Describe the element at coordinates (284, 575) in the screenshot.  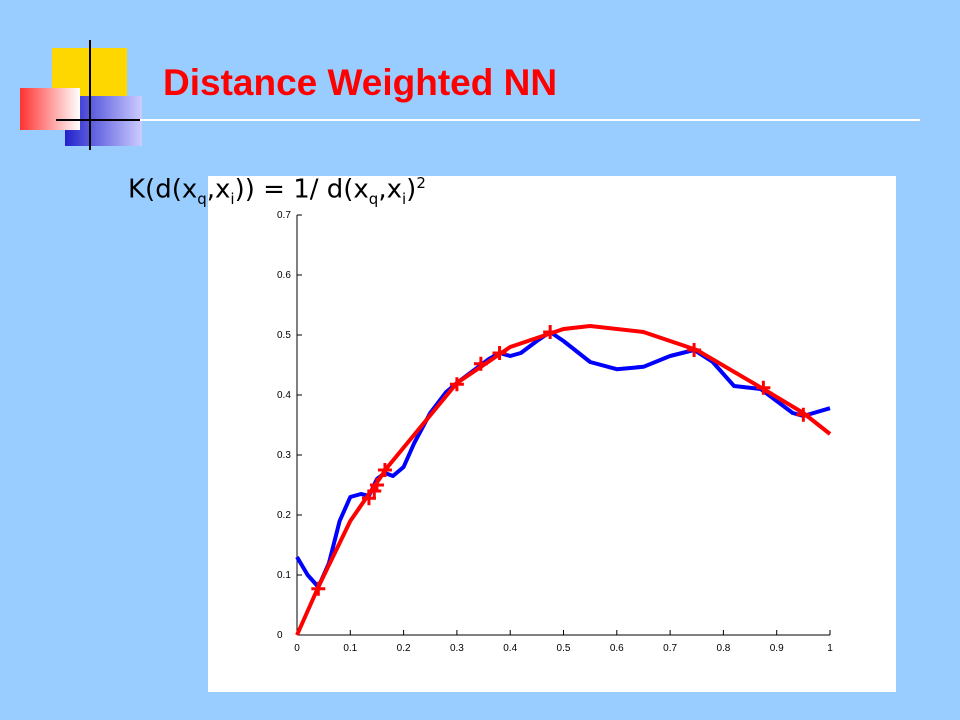
I see `y-tick-label: 0.1` at that location.